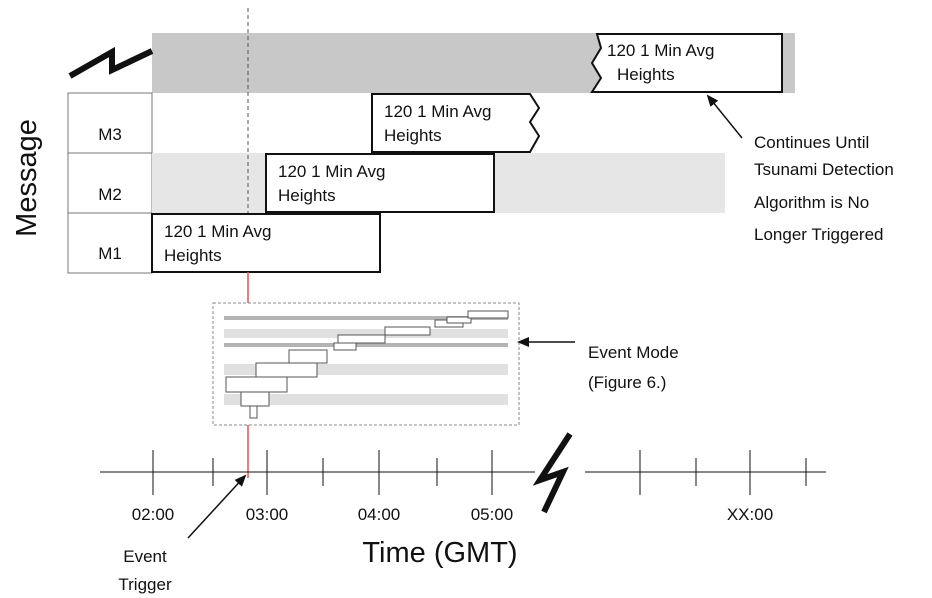 The height and width of the screenshot is (598, 932). I want to click on tick-label-0200: 02:00, so click(153, 514).